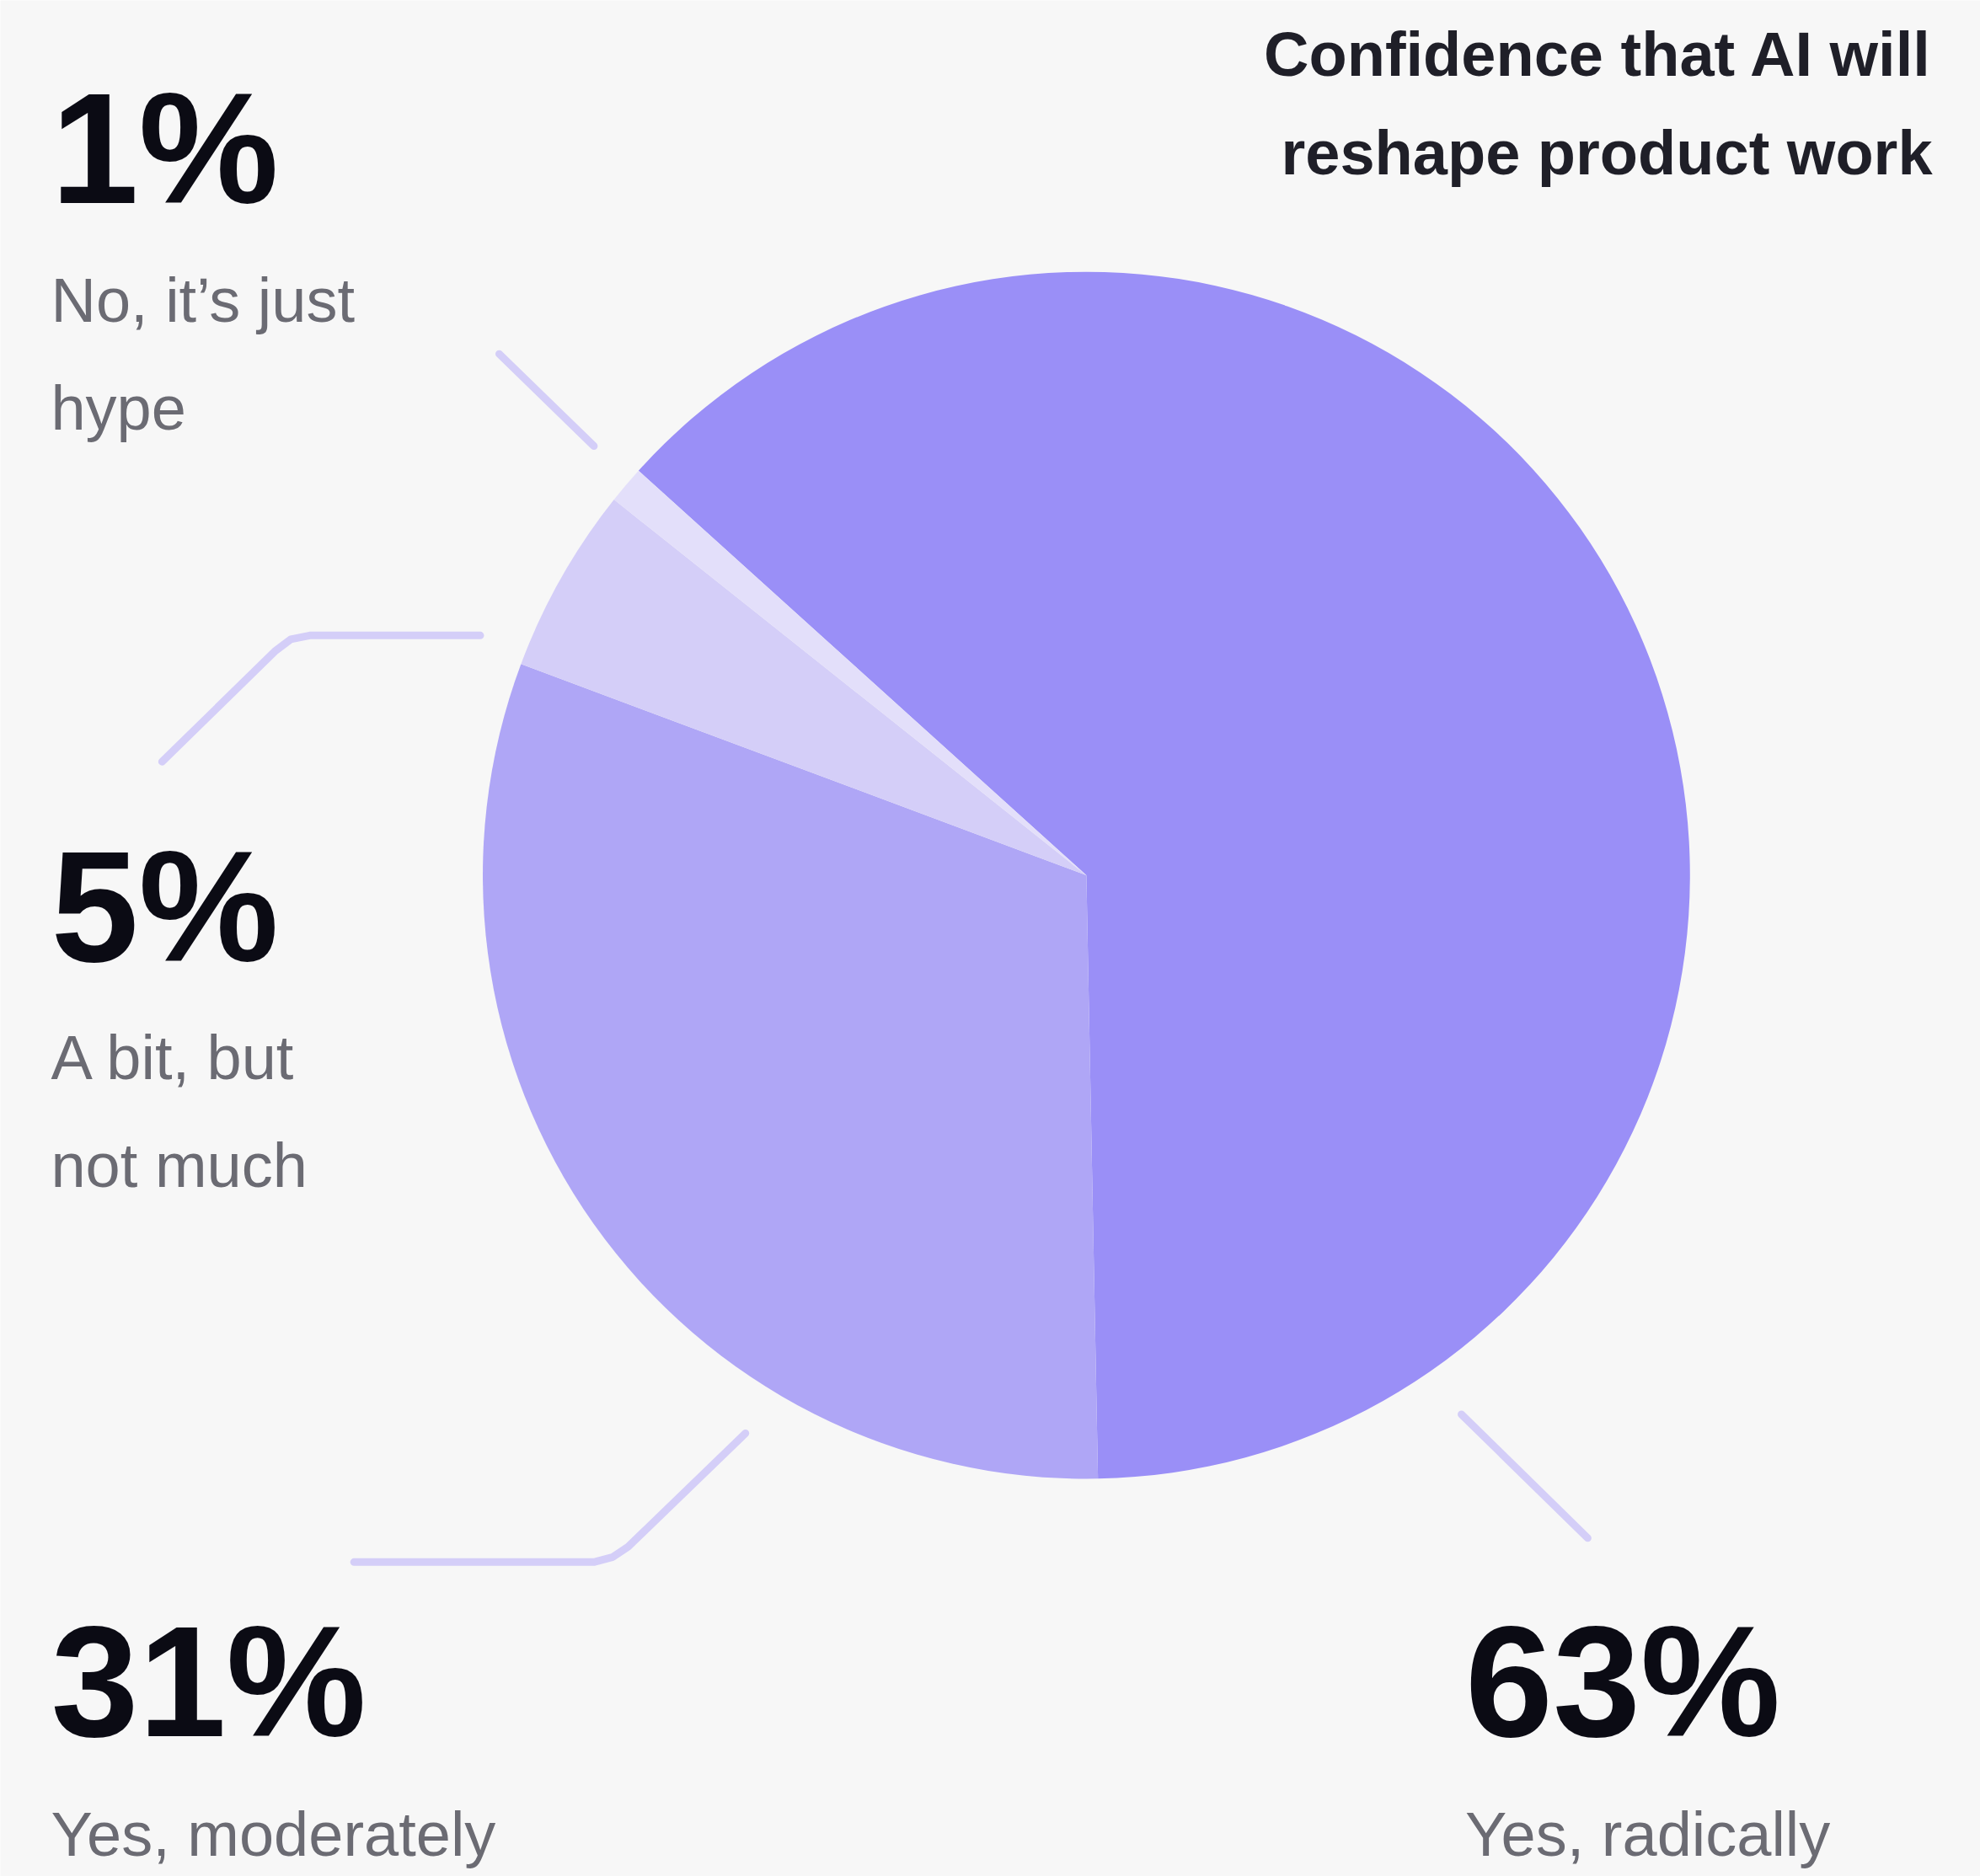  I want to click on slice-label: No, it’s just hype, so click(203, 354).